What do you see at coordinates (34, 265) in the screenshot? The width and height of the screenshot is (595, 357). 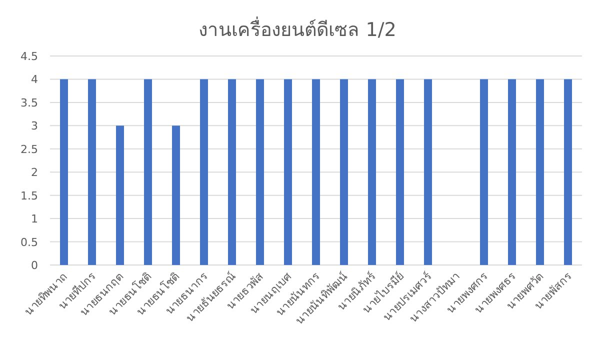 I see `y-tick-label: 0` at bounding box center [34, 265].